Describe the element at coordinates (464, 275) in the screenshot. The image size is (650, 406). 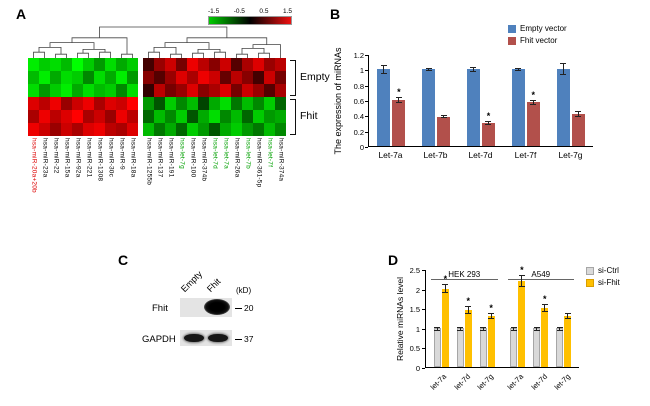
I see `group-header: HEK 293` at that location.